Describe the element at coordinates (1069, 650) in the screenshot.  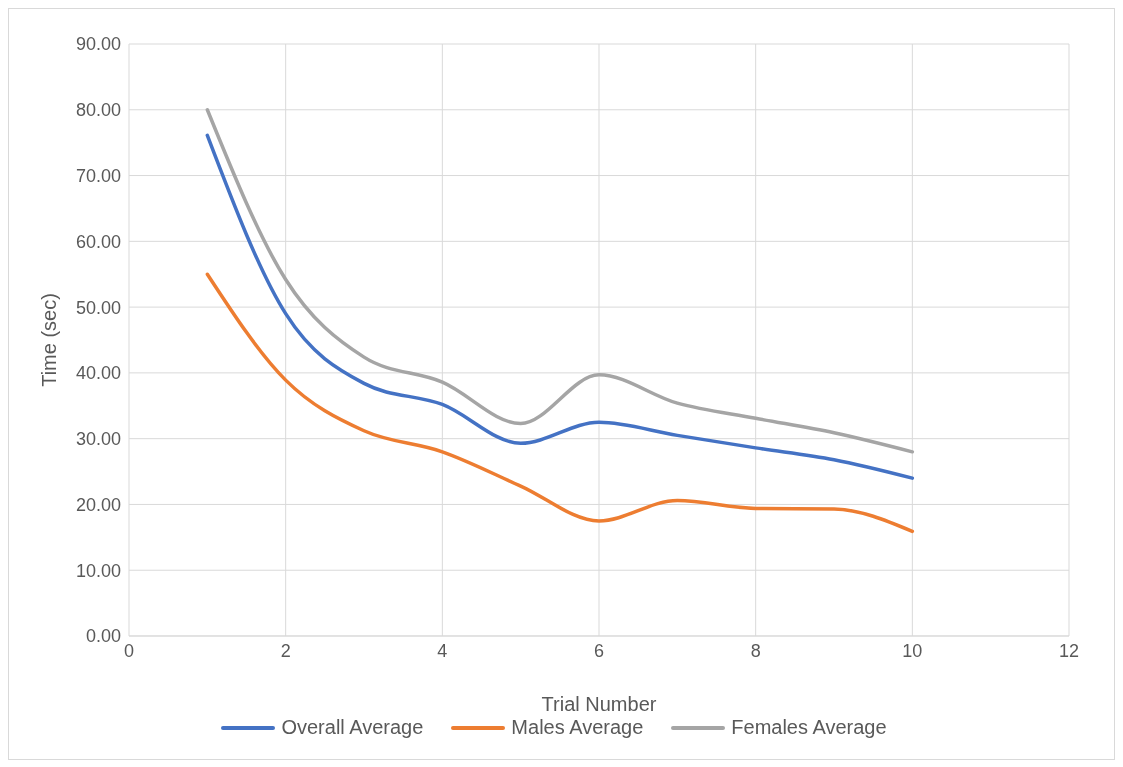
I see `x-tick-label: 12` at that location.